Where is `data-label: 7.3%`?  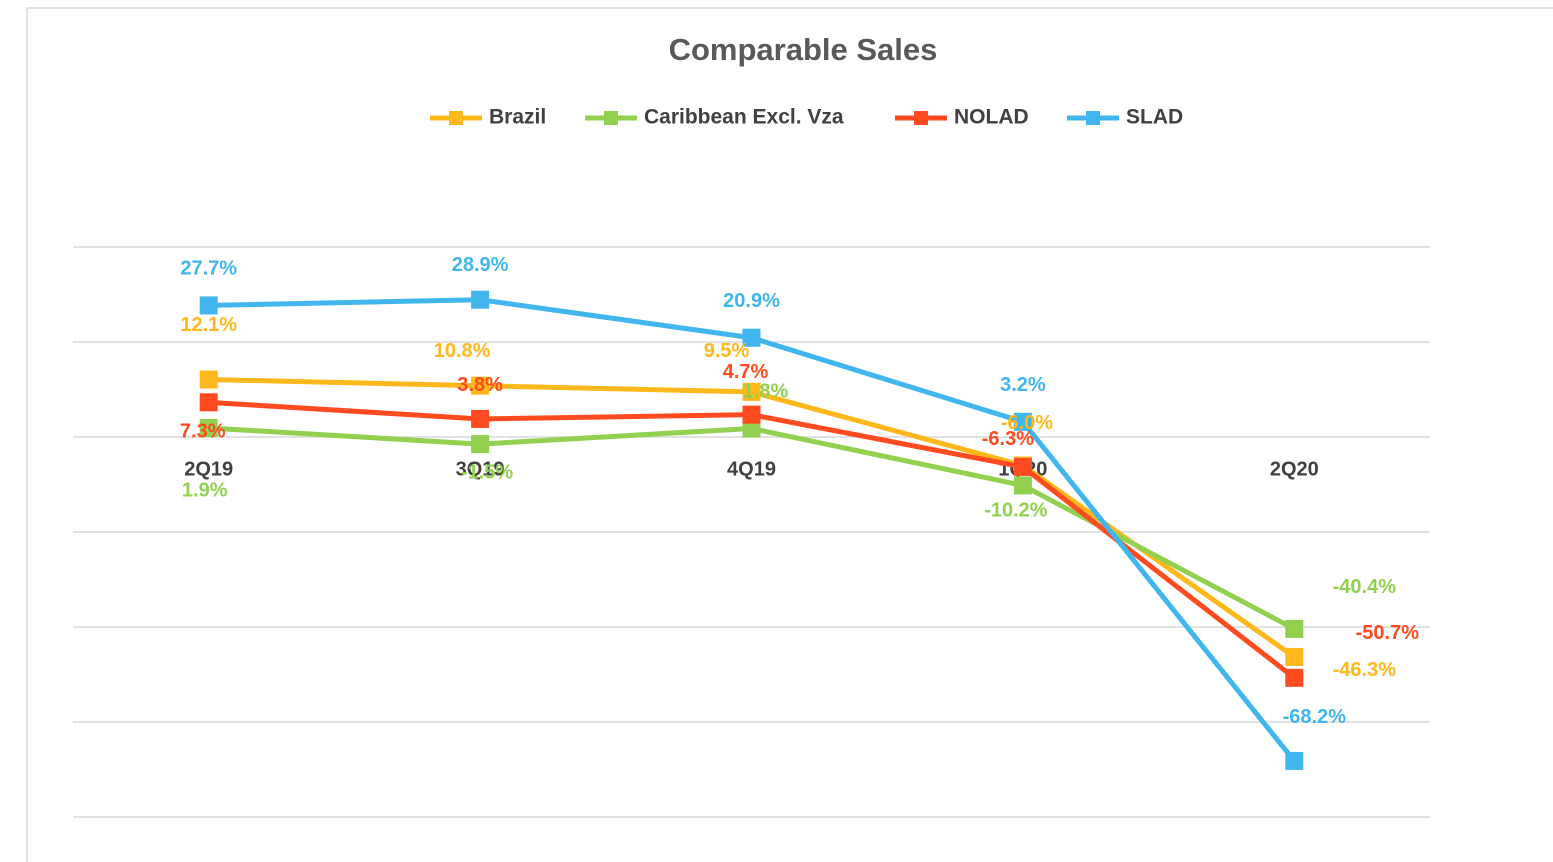
data-label: 7.3% is located at coordinates (203, 432).